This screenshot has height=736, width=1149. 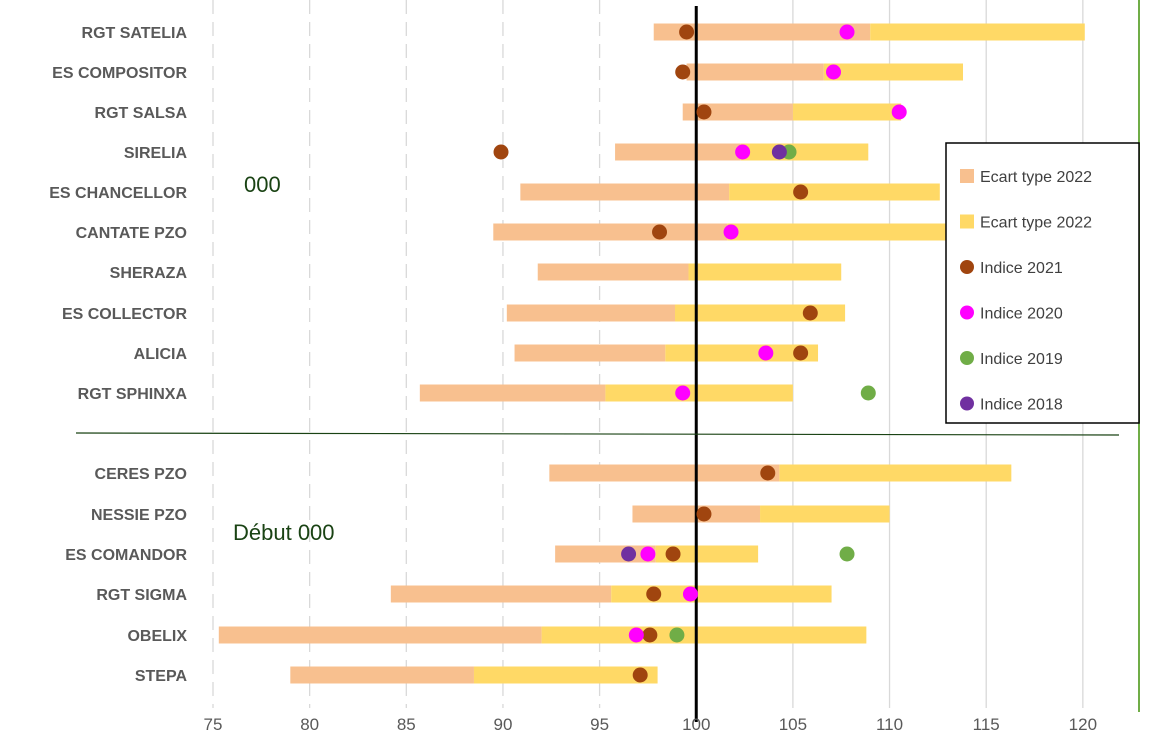 What do you see at coordinates (124, 314) in the screenshot?
I see `category-label-7: ES COLLECTOR` at bounding box center [124, 314].